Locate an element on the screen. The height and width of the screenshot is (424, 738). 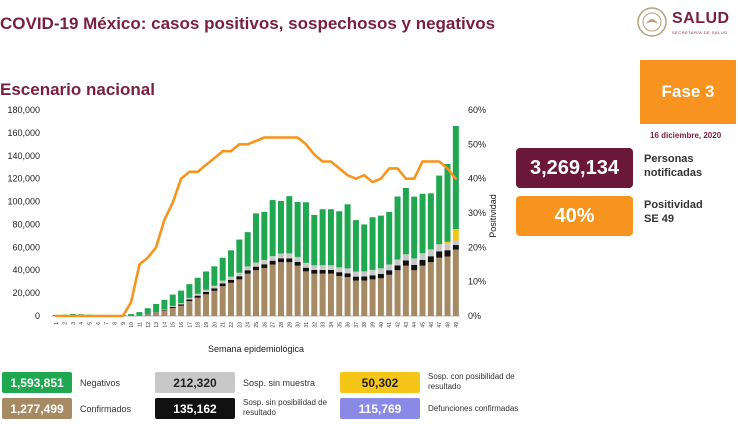
legend-sosp-con-posibilidad-label: Sosp. con posibilidad de resultado is located at coordinates (471, 382).